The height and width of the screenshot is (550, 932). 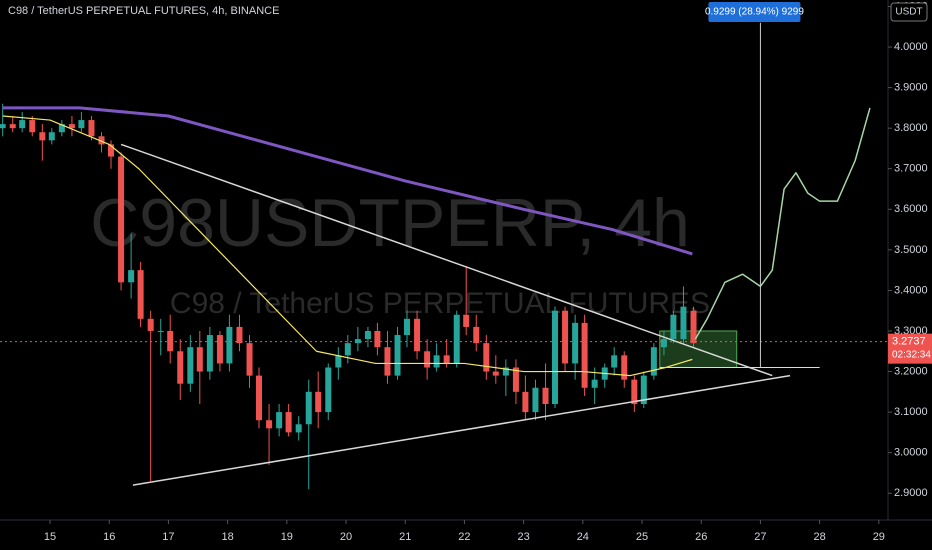 What do you see at coordinates (227, 537) in the screenshot?
I see `x-tick-label: 18` at bounding box center [227, 537].